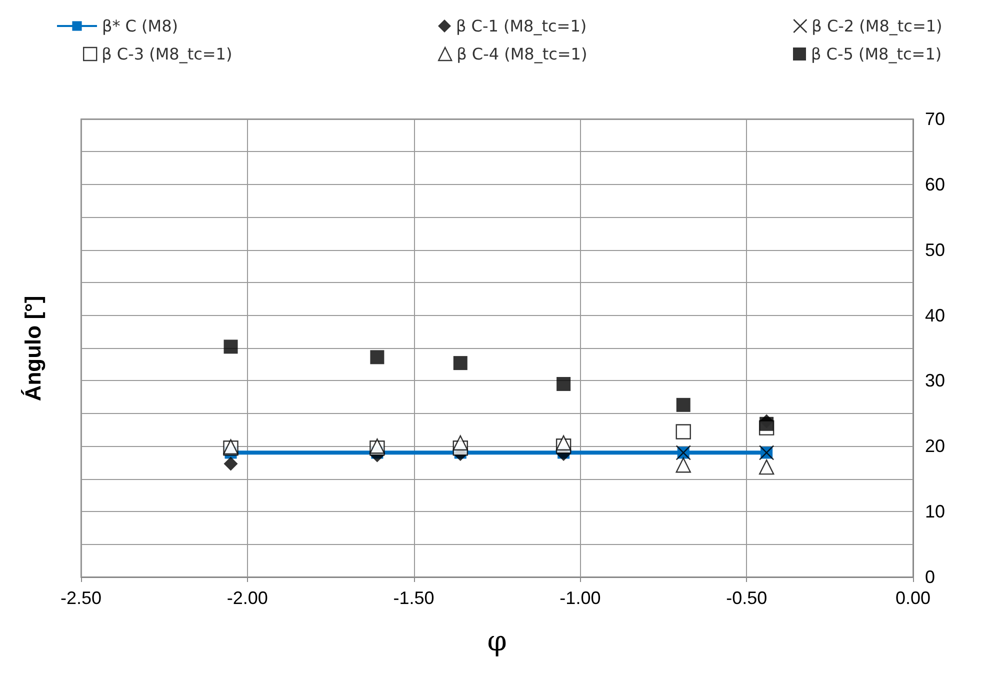 The height and width of the screenshot is (697, 984). What do you see at coordinates (935, 184) in the screenshot?
I see `y-tick-label: 60` at bounding box center [935, 184].